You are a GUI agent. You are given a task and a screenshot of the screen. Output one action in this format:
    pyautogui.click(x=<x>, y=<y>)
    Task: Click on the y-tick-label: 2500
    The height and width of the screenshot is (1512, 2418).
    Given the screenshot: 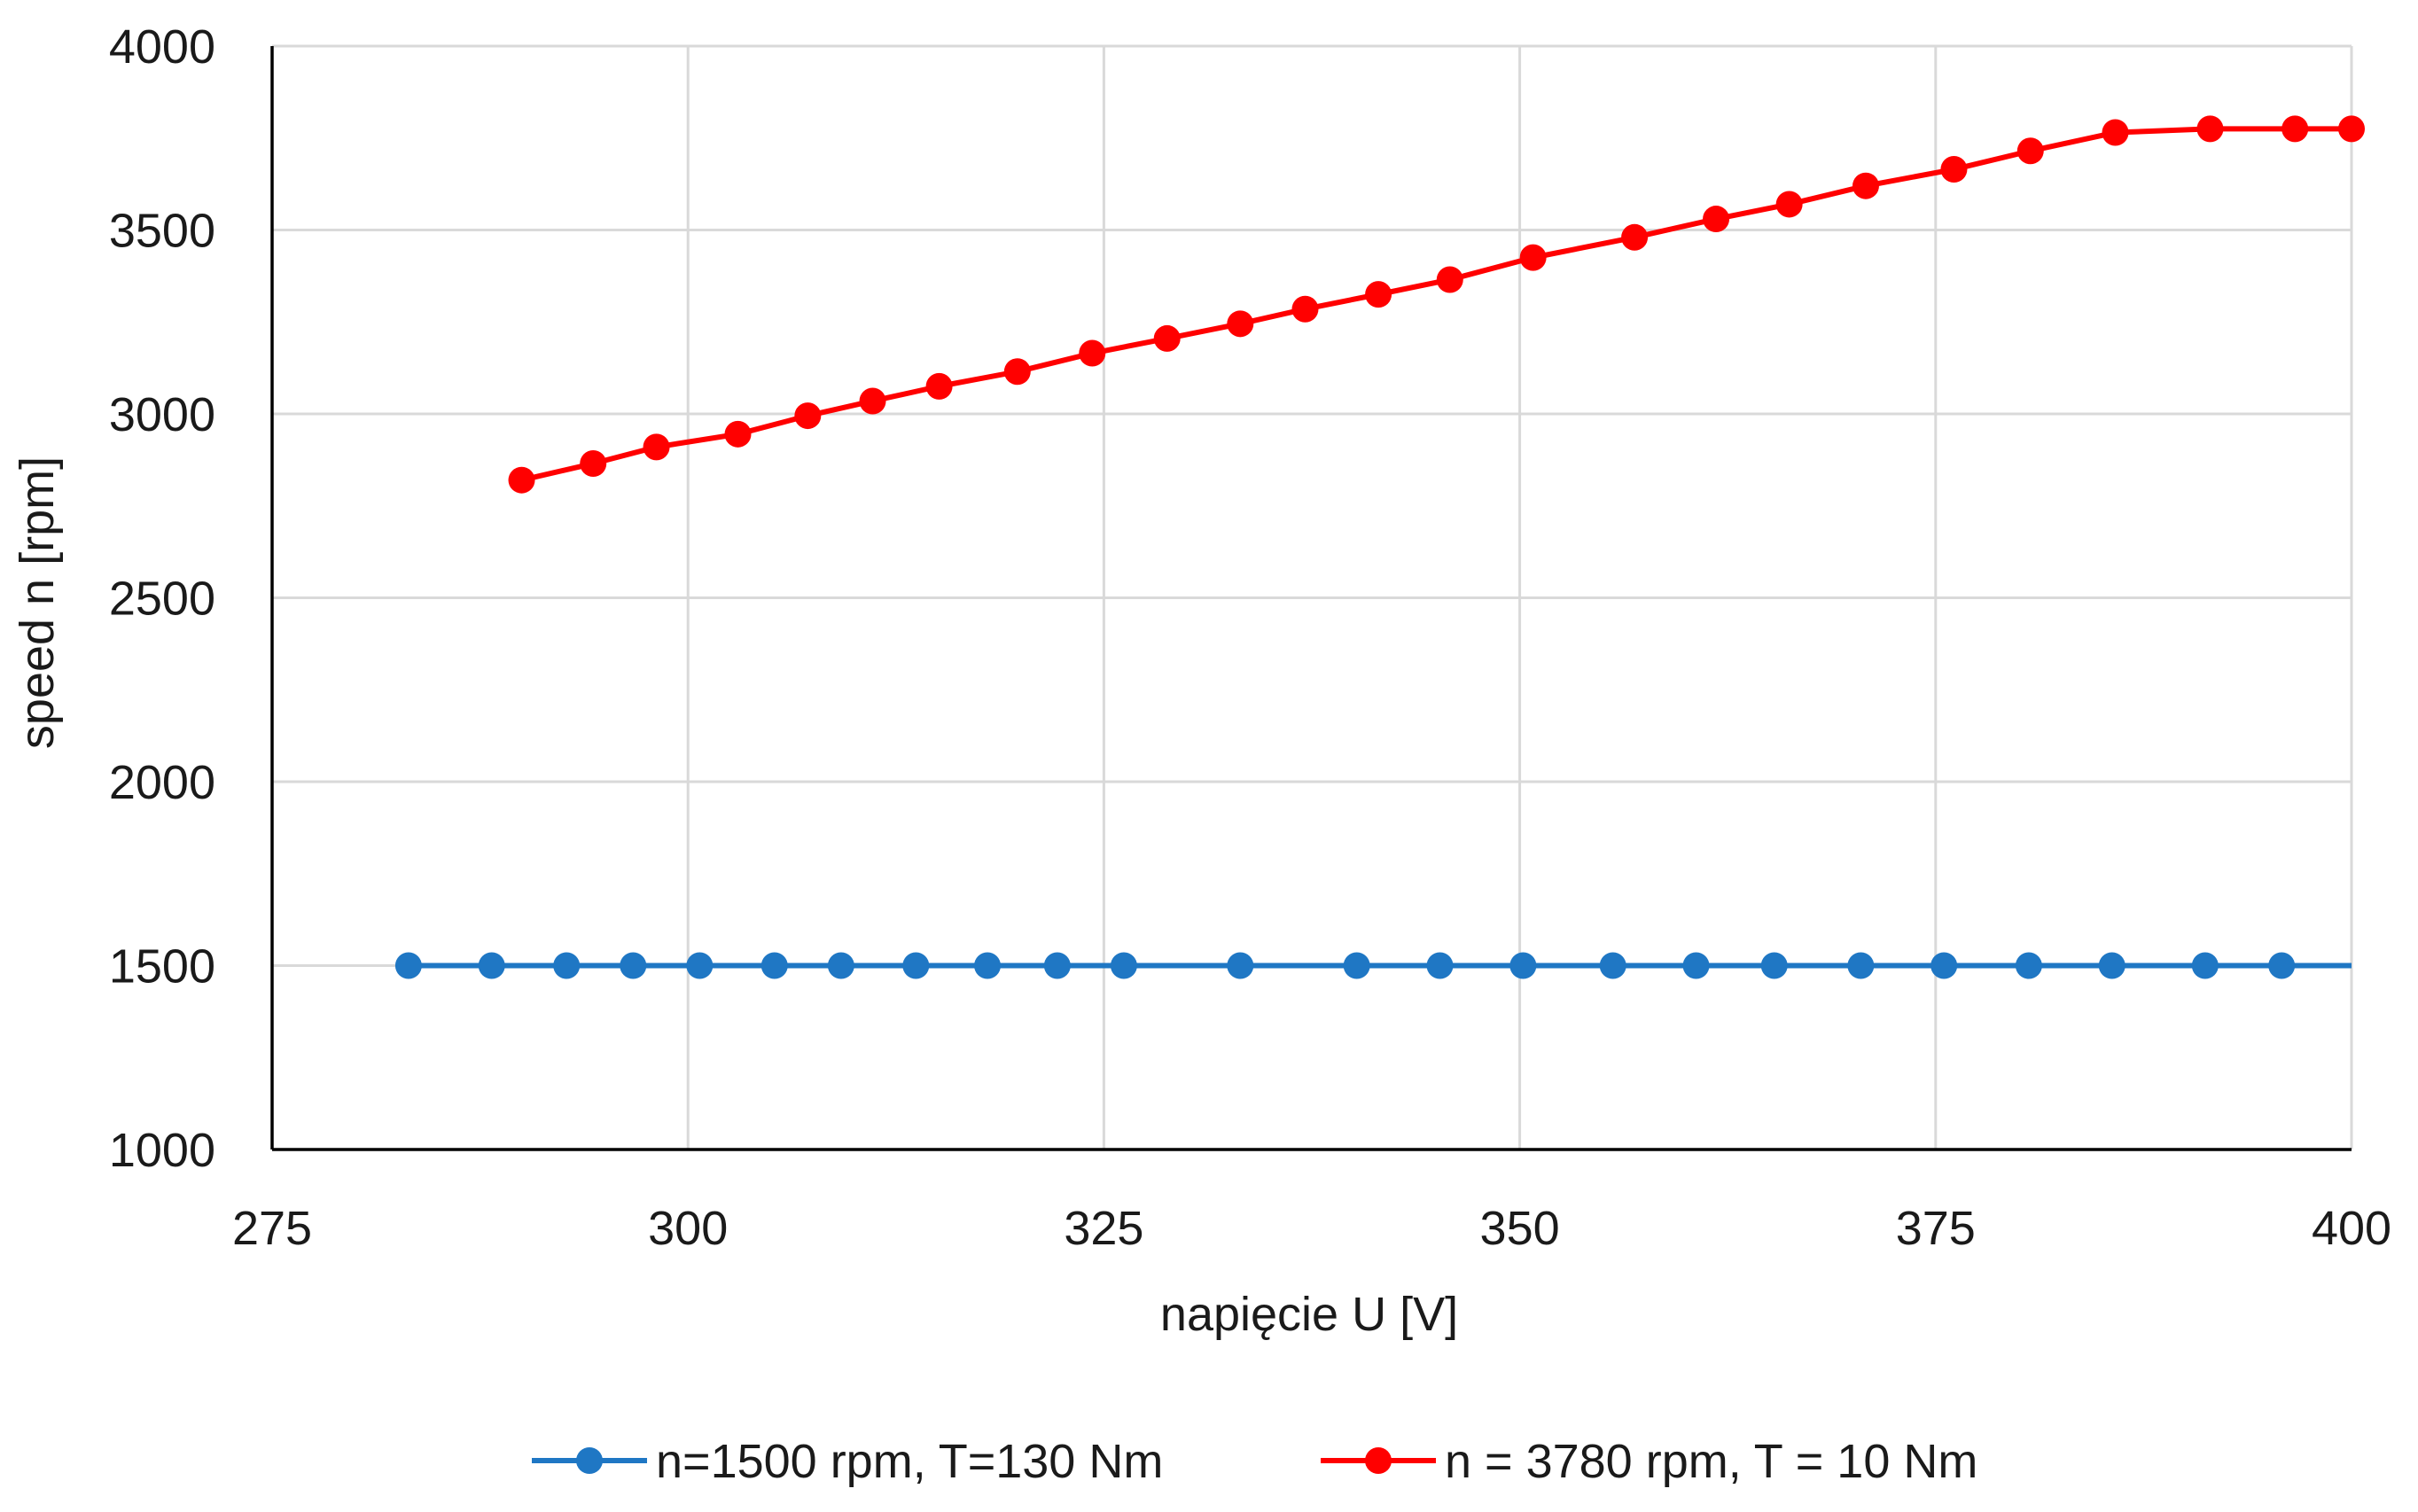 What is the action you would take?
    pyautogui.click(x=162, y=599)
    